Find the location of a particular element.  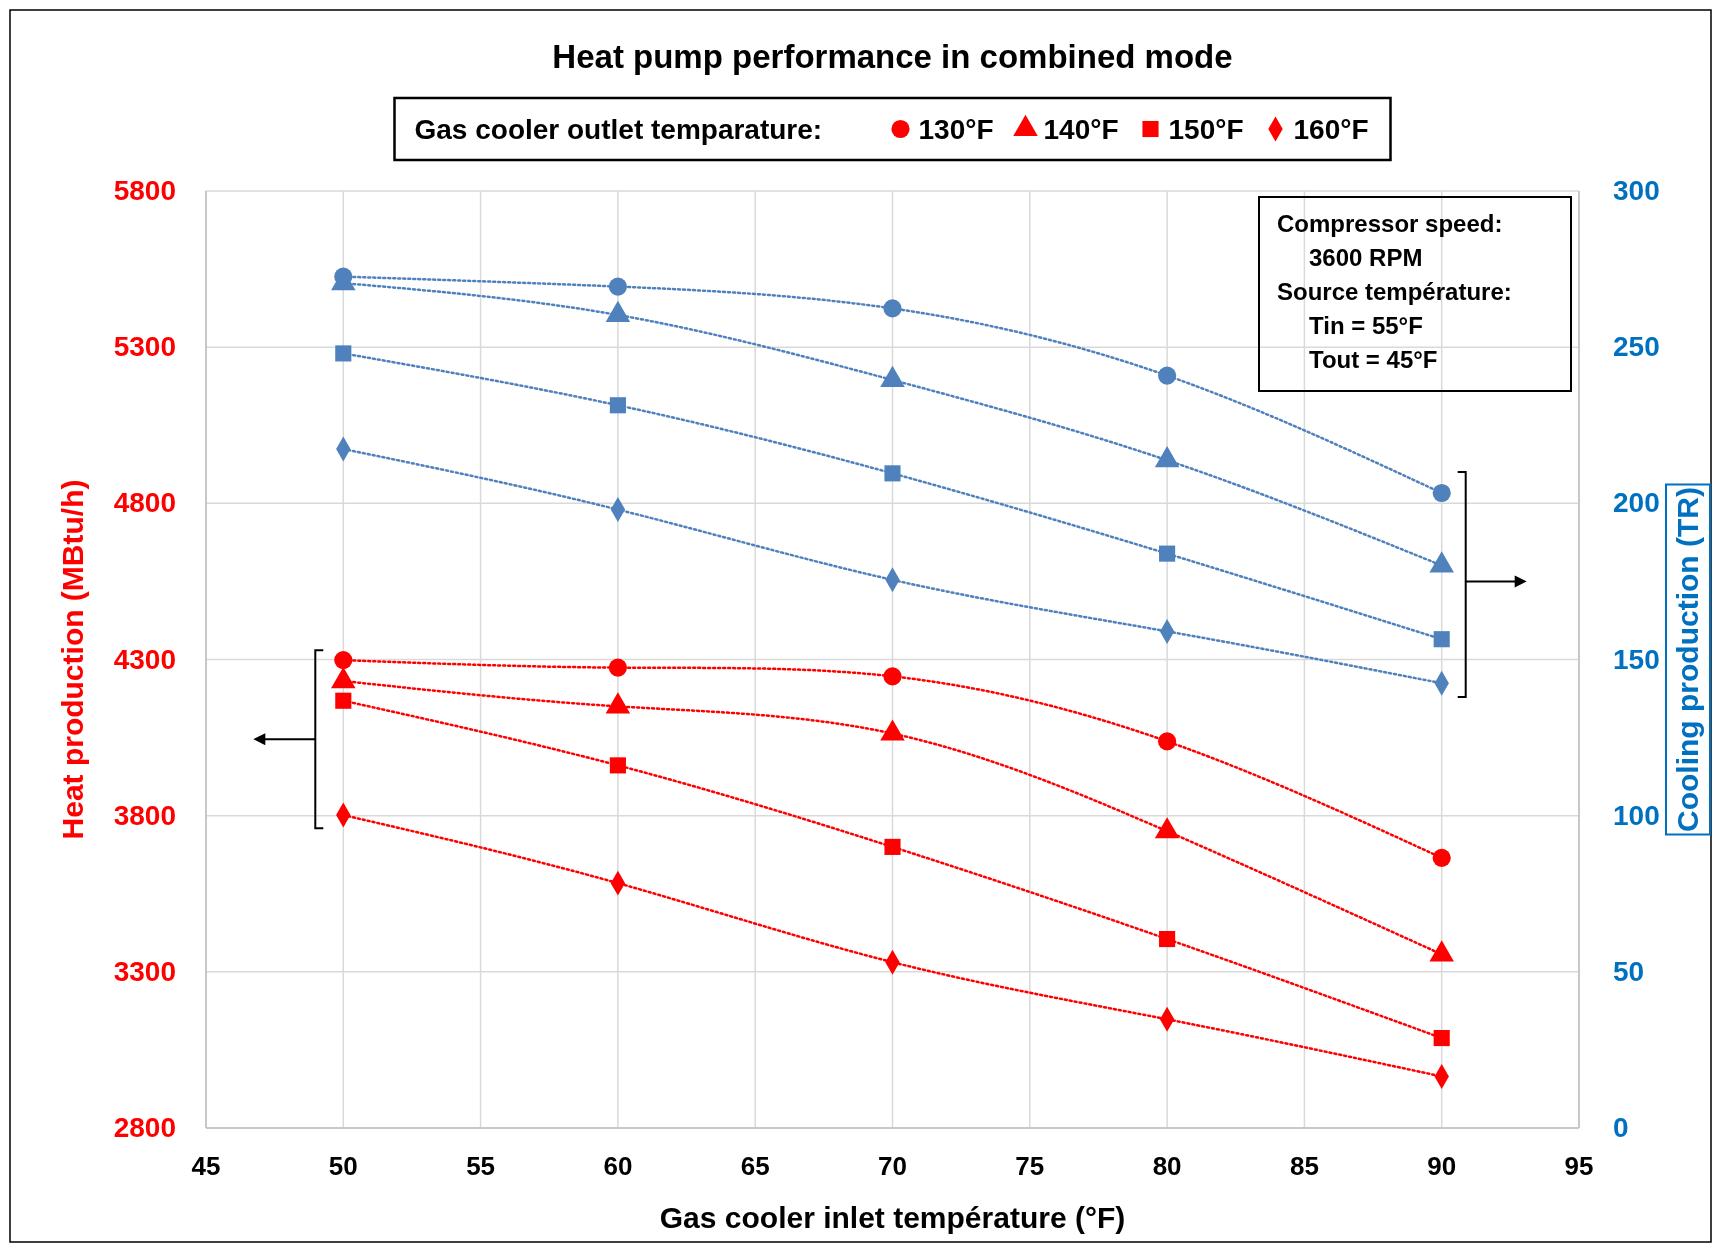

y2-tick-label: 150 is located at coordinates (1636, 659).